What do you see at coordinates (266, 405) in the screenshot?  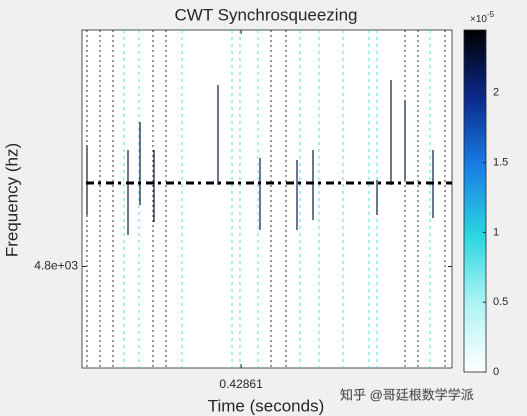 I see `x-axis-label: Time (seconds)` at bounding box center [266, 405].